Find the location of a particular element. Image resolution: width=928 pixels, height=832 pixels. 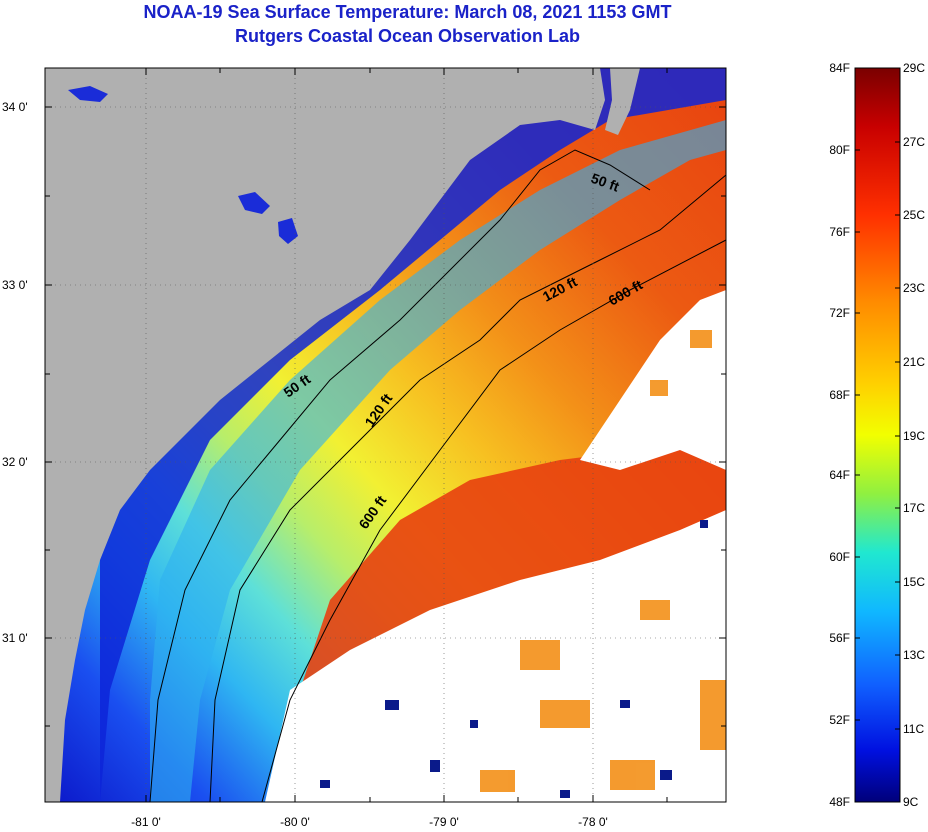

colorbar-c-13: 13C is located at coordinates (914, 655).